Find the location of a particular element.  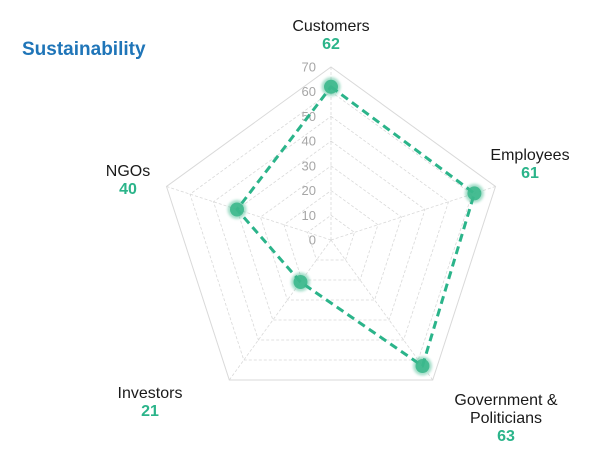

tick-label: 0 is located at coordinates (312, 240).